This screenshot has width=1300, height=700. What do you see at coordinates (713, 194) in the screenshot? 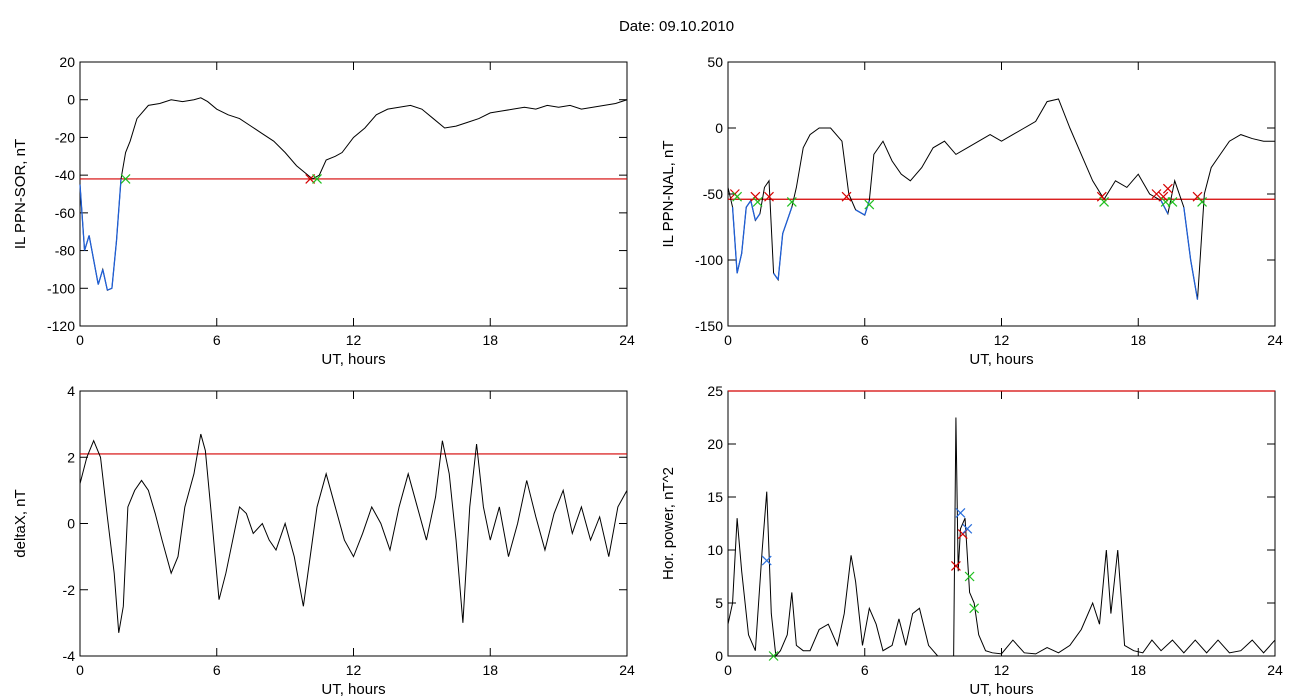
I see `y-tick-label: -50` at bounding box center [713, 194].